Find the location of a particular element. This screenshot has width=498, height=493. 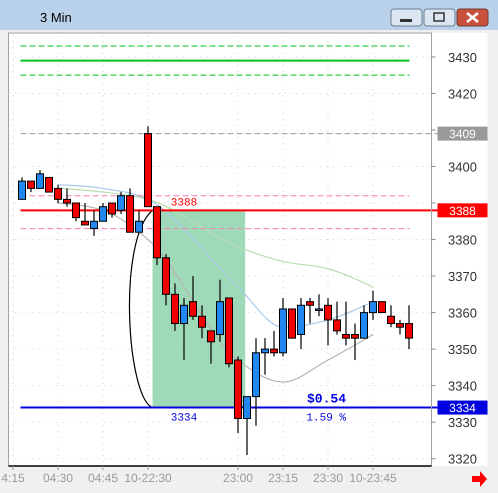

text: 3388 is located at coordinates (462, 211).